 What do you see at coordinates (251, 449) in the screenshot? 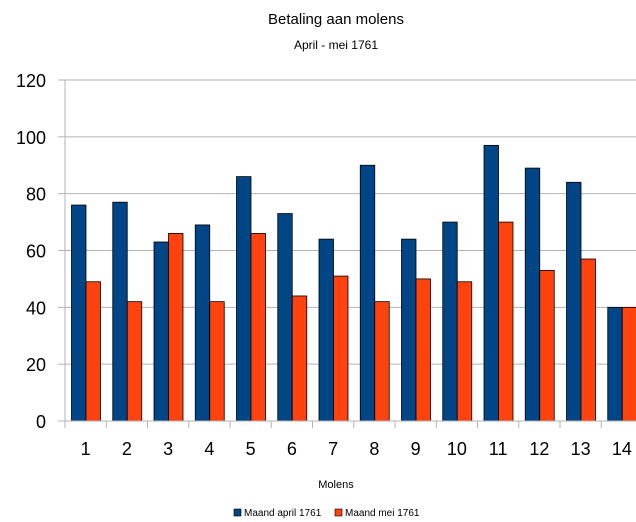
I see `x-tick-label: 5` at bounding box center [251, 449].